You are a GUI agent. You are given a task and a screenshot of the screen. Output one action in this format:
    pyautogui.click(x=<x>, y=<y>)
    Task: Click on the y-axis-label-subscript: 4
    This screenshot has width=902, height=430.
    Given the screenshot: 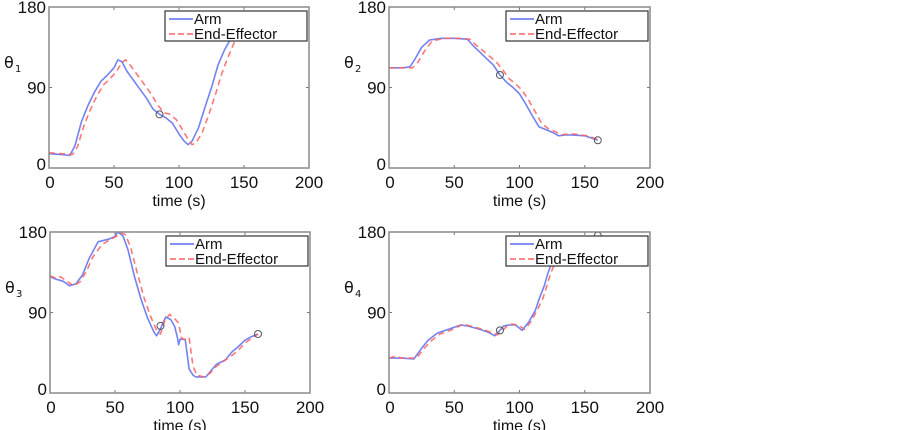 What is the action you would take?
    pyautogui.click(x=358, y=294)
    